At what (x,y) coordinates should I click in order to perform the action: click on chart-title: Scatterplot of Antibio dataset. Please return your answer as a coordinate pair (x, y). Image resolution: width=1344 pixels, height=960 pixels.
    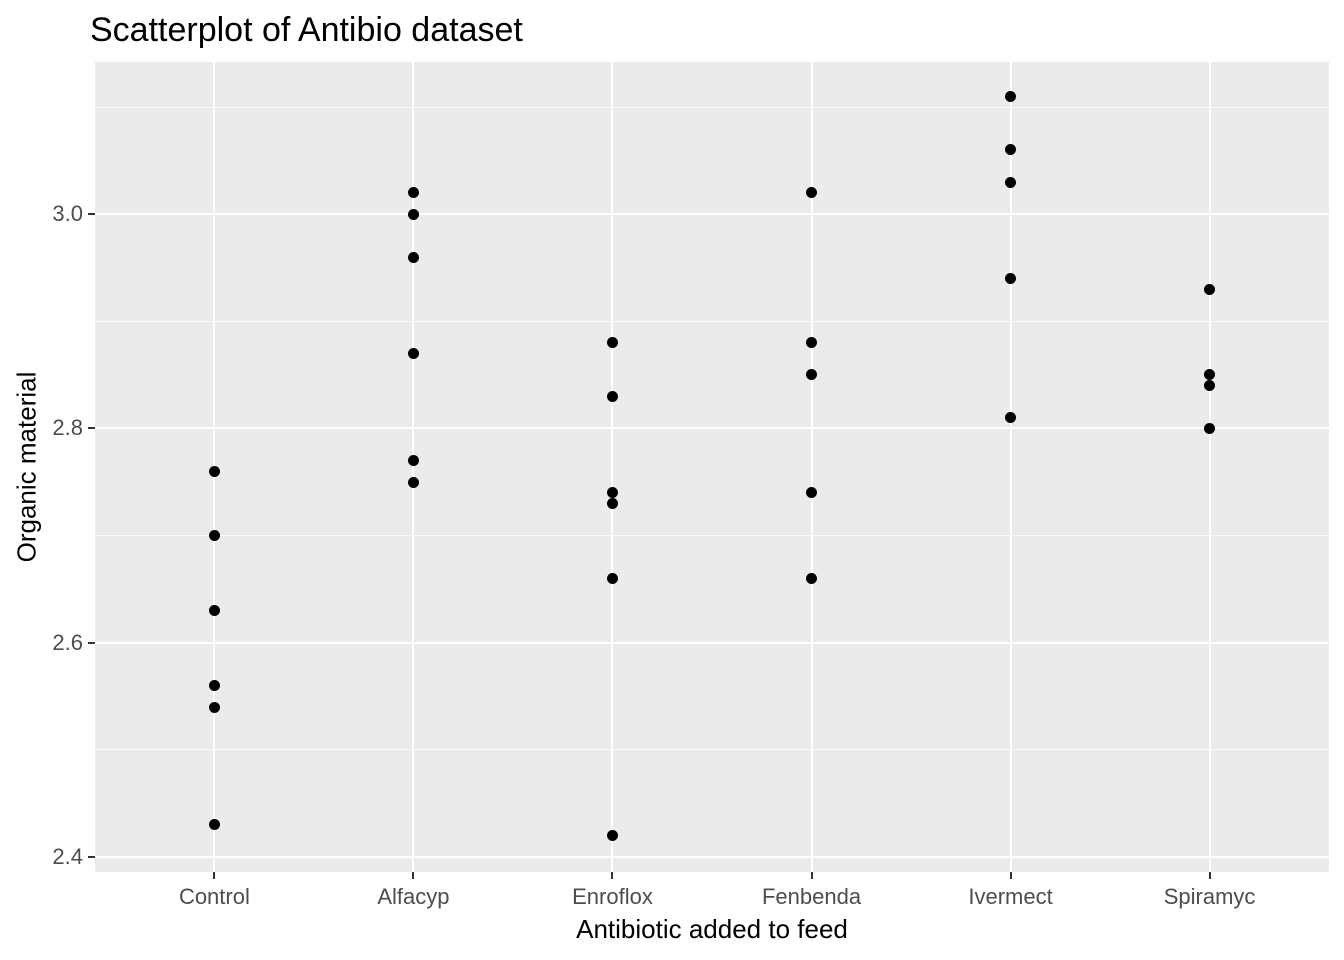
    Looking at the image, I should click on (306, 30).